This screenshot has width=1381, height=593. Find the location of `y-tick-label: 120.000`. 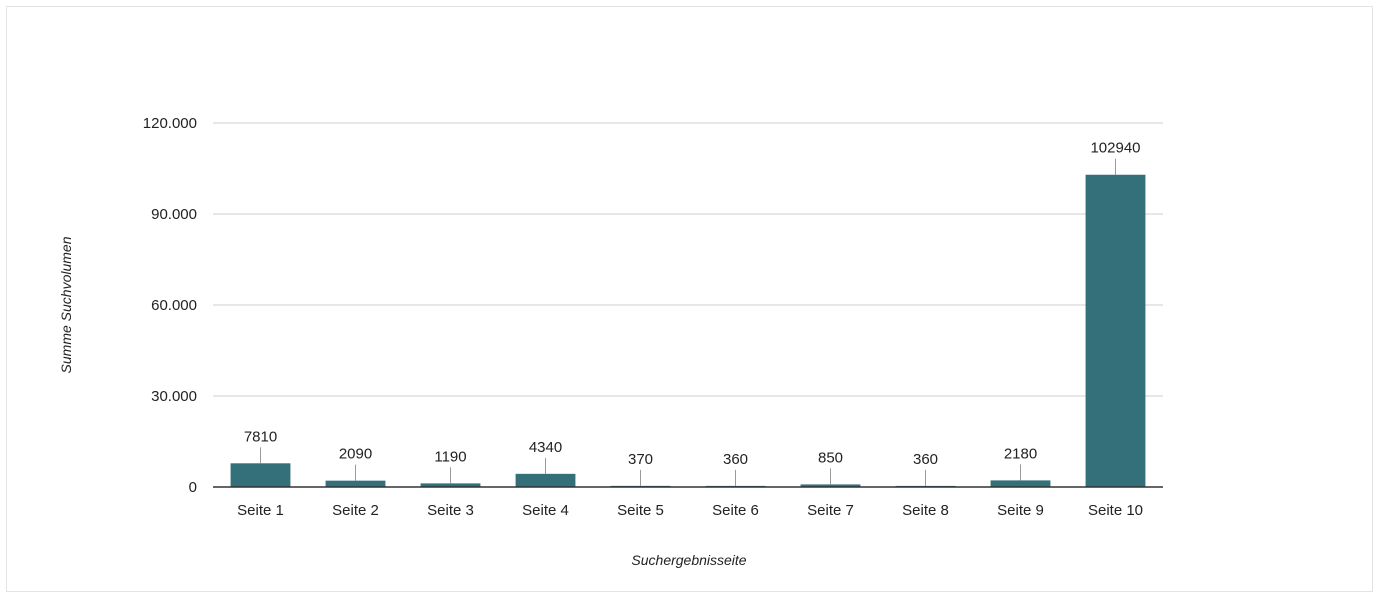

y-tick-label: 120.000 is located at coordinates (170, 123).